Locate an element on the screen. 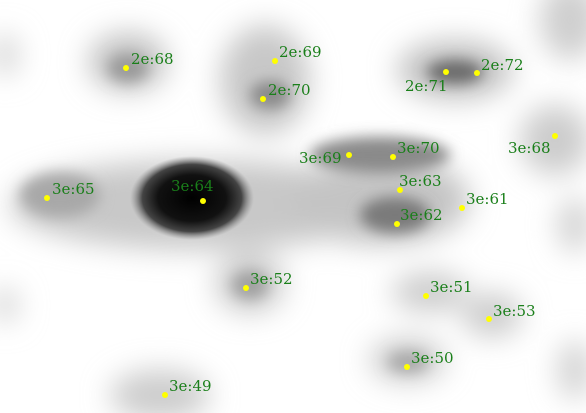 The width and height of the screenshot is (586, 413). source-label: 3e:49 is located at coordinates (190, 386).